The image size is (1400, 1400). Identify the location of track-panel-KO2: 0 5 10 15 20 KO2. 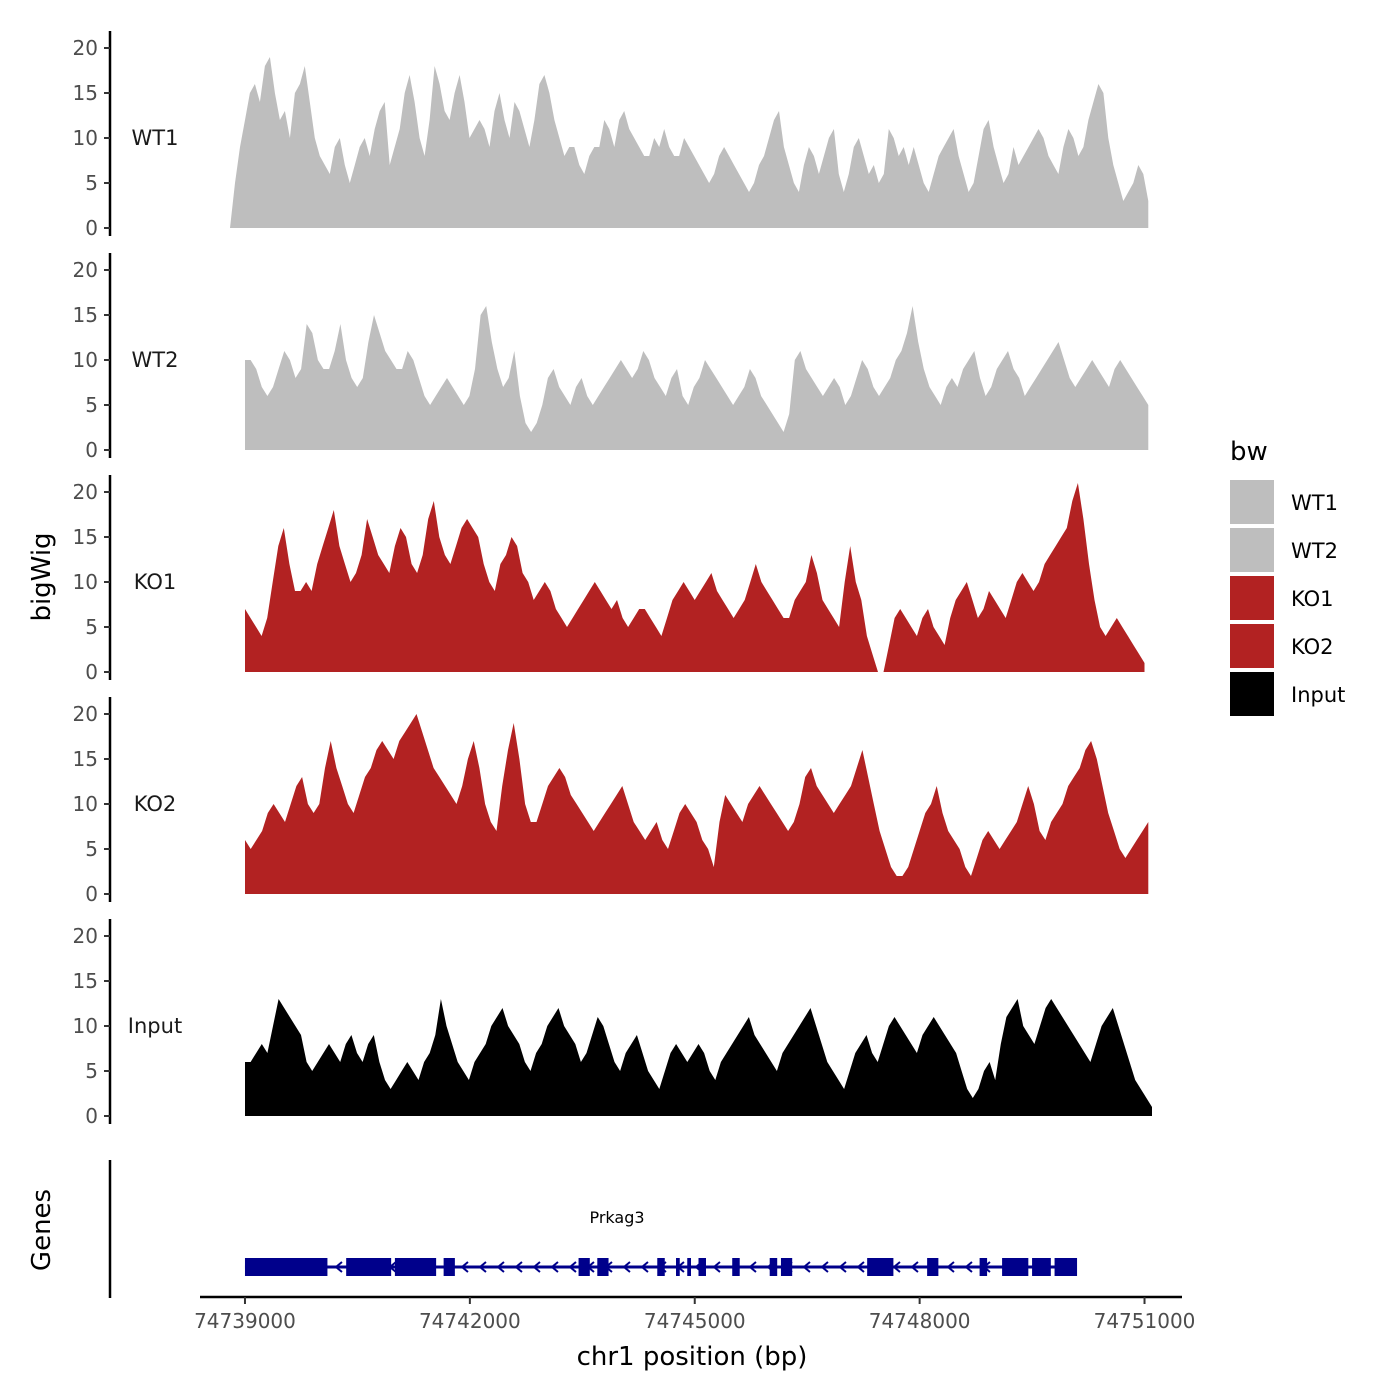
(611, 801).